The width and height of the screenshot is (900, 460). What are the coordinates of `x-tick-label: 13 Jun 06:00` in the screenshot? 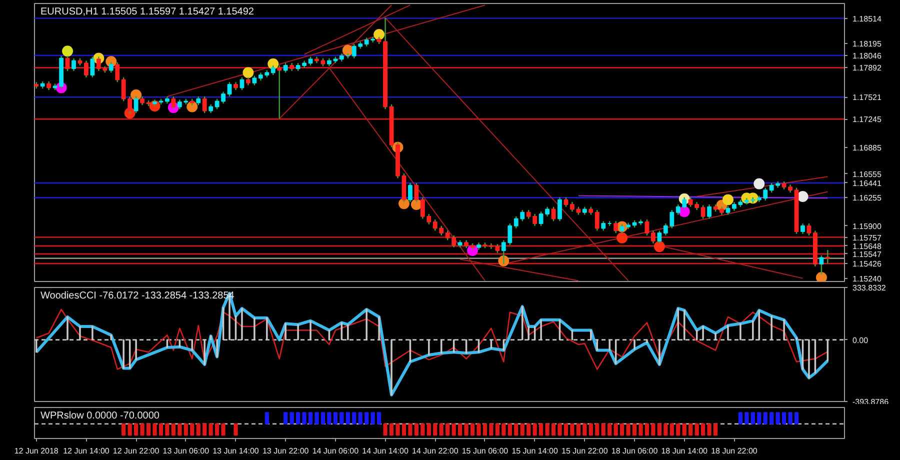 It's located at (186, 451).